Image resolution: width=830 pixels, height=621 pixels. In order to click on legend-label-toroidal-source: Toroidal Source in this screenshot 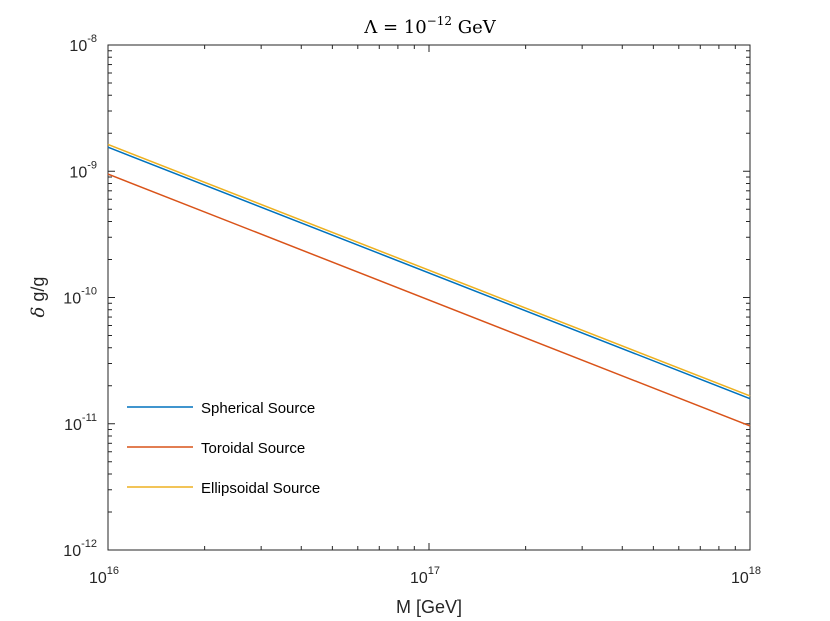, I will do `click(253, 448)`.